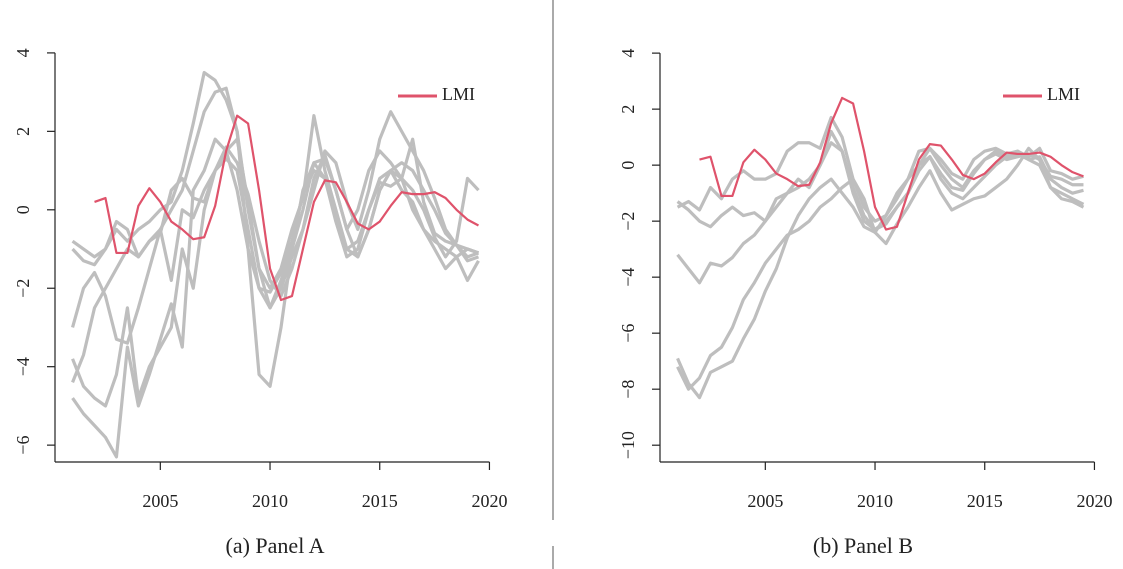  I want to click on y-tick-label: −8, so click(628, 389).